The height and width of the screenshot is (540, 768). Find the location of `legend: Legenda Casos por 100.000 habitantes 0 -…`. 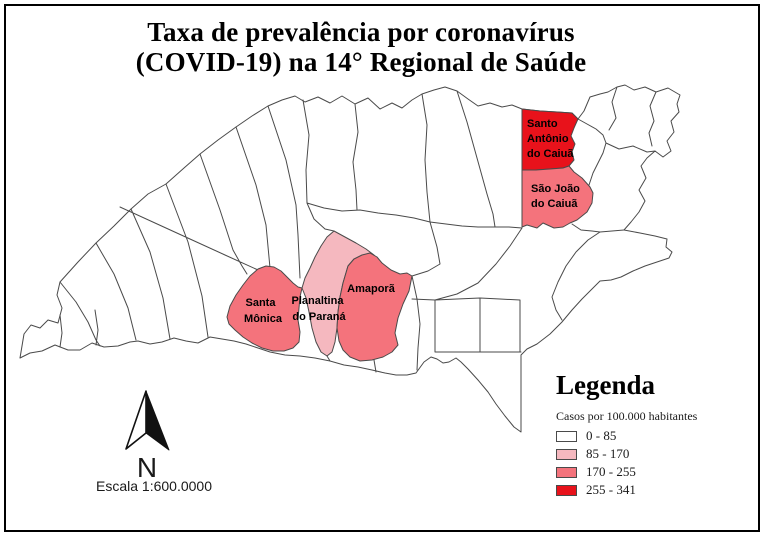

legend: Legenda Casos por 100.000 habitantes 0 -… is located at coordinates (656, 433).